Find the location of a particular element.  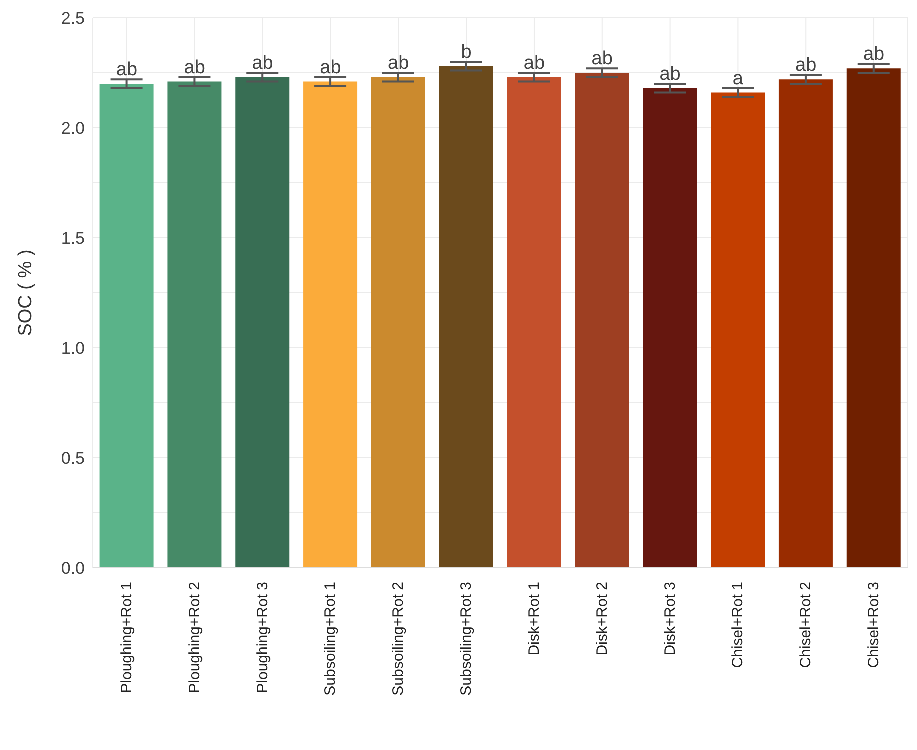

x-tick-label: Subsoiling+Rot 1 is located at coordinates (331, 639).